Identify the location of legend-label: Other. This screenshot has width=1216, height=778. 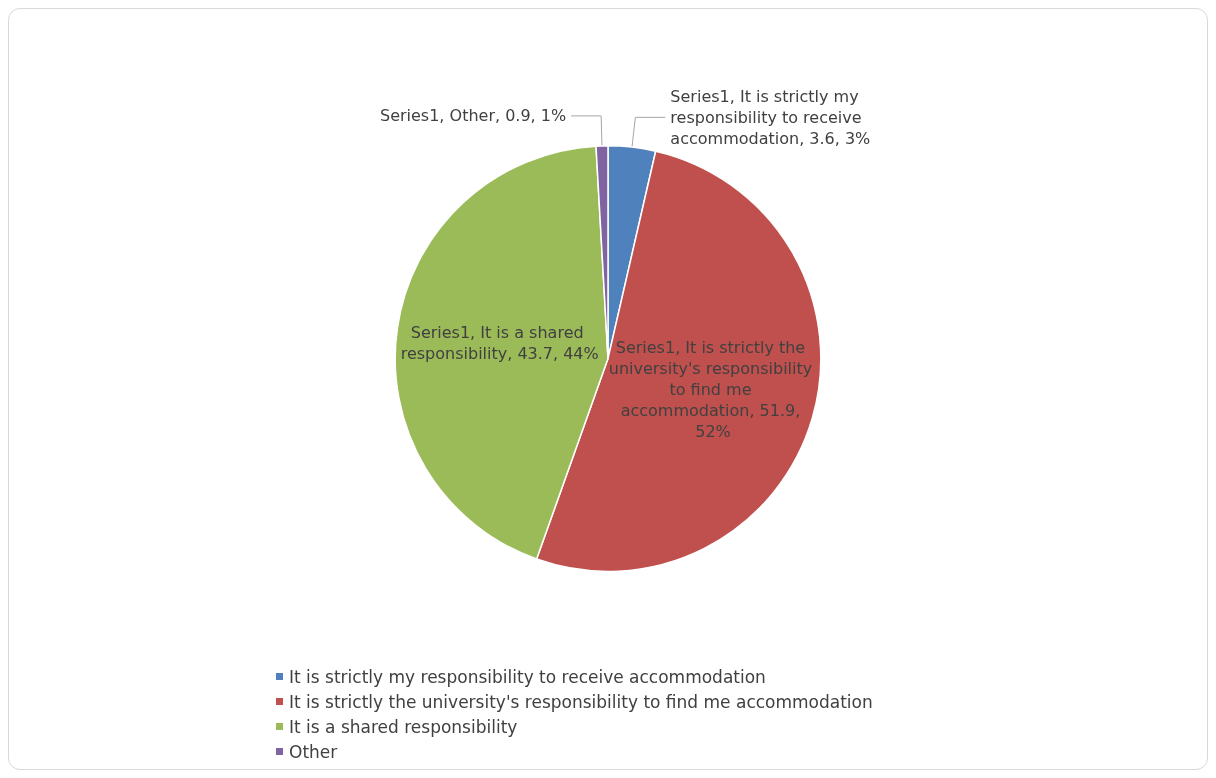
(313, 751).